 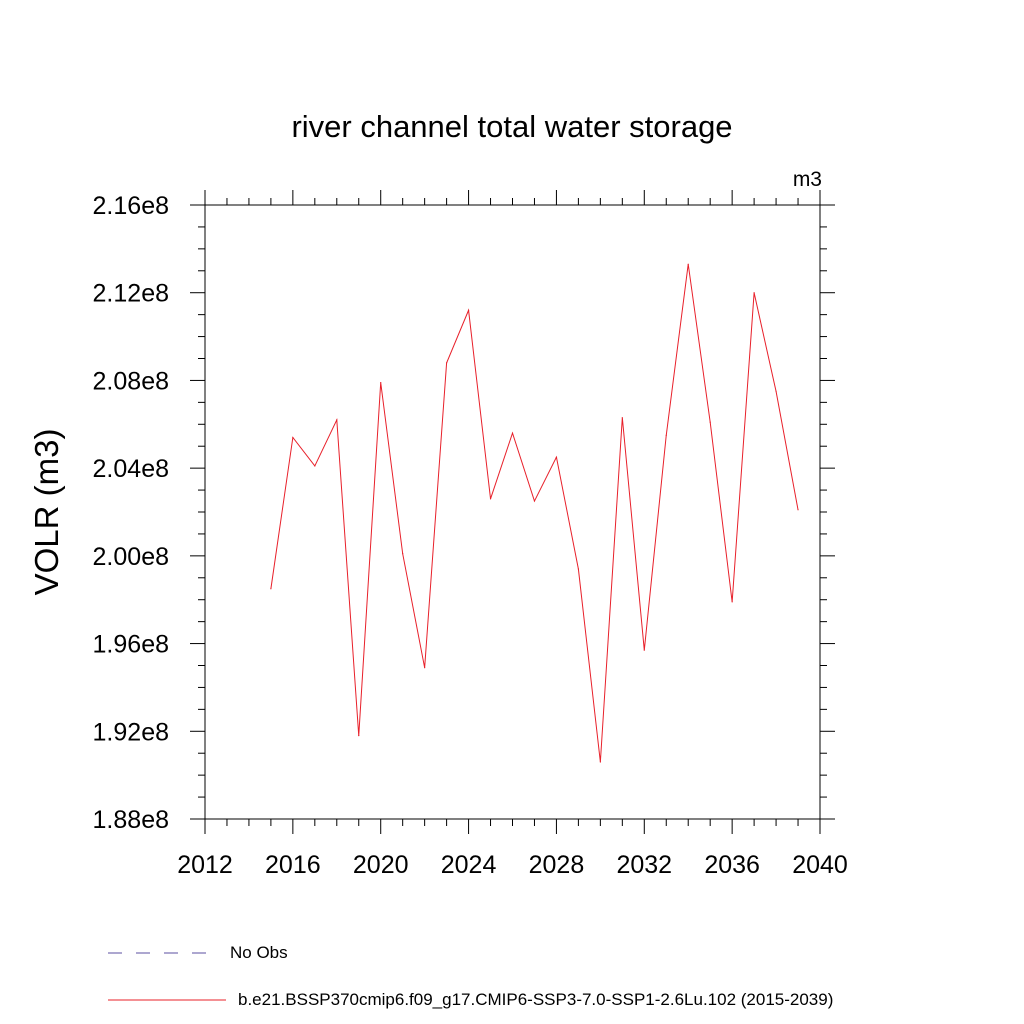 What do you see at coordinates (381, 865) in the screenshot?
I see `x-tick-label: 2020` at bounding box center [381, 865].